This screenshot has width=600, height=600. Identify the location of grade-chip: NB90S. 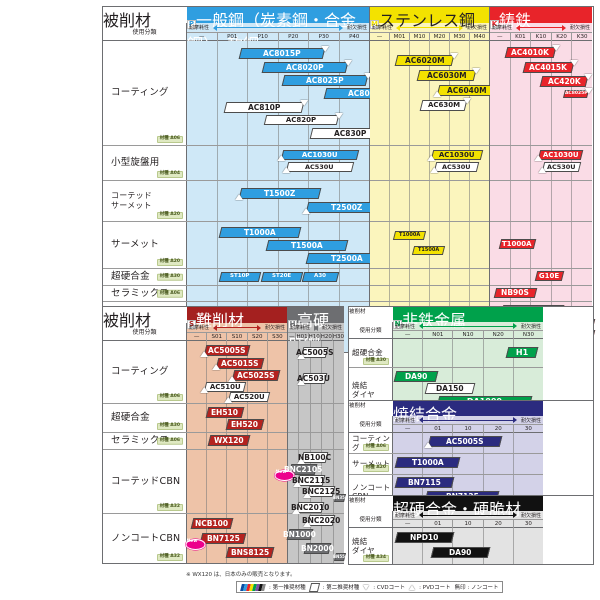
(515, 293).